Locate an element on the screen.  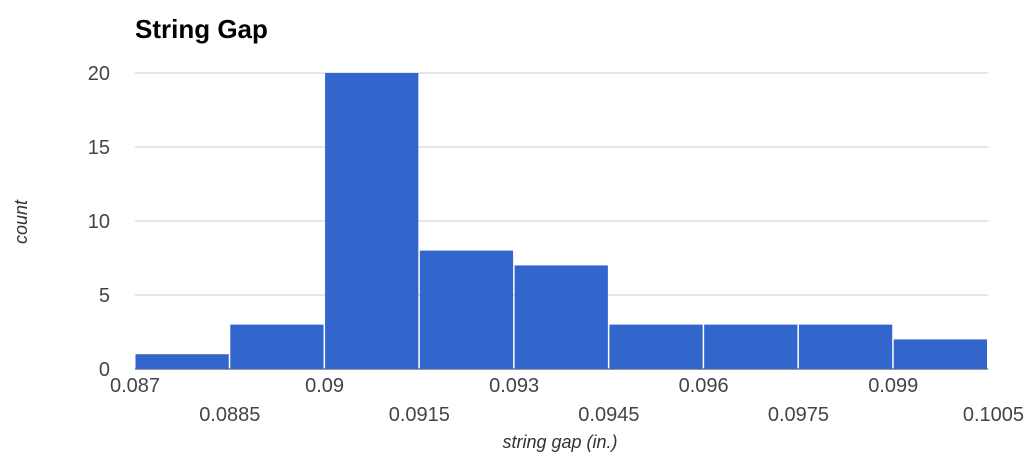
x-tick-label: 0.0945 is located at coordinates (608, 415).